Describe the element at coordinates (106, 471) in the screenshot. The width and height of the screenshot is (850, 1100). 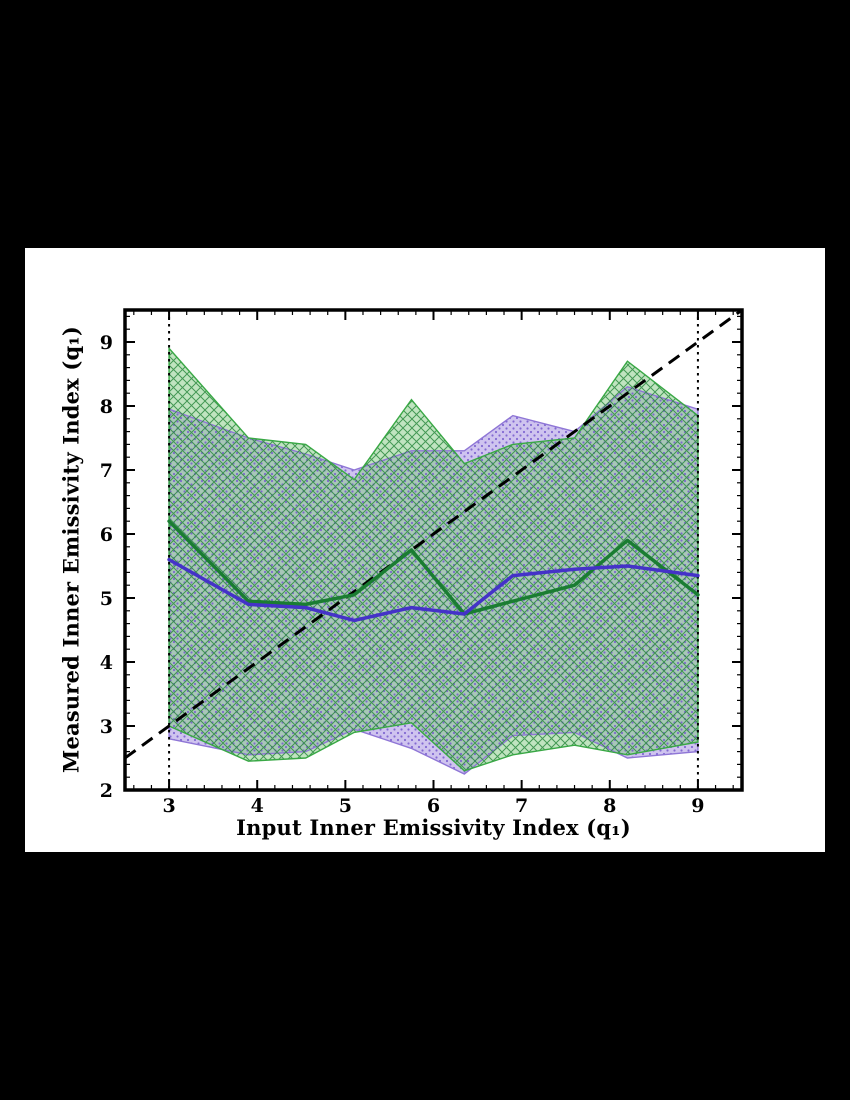
I see `y-tick-label: 7` at that location.